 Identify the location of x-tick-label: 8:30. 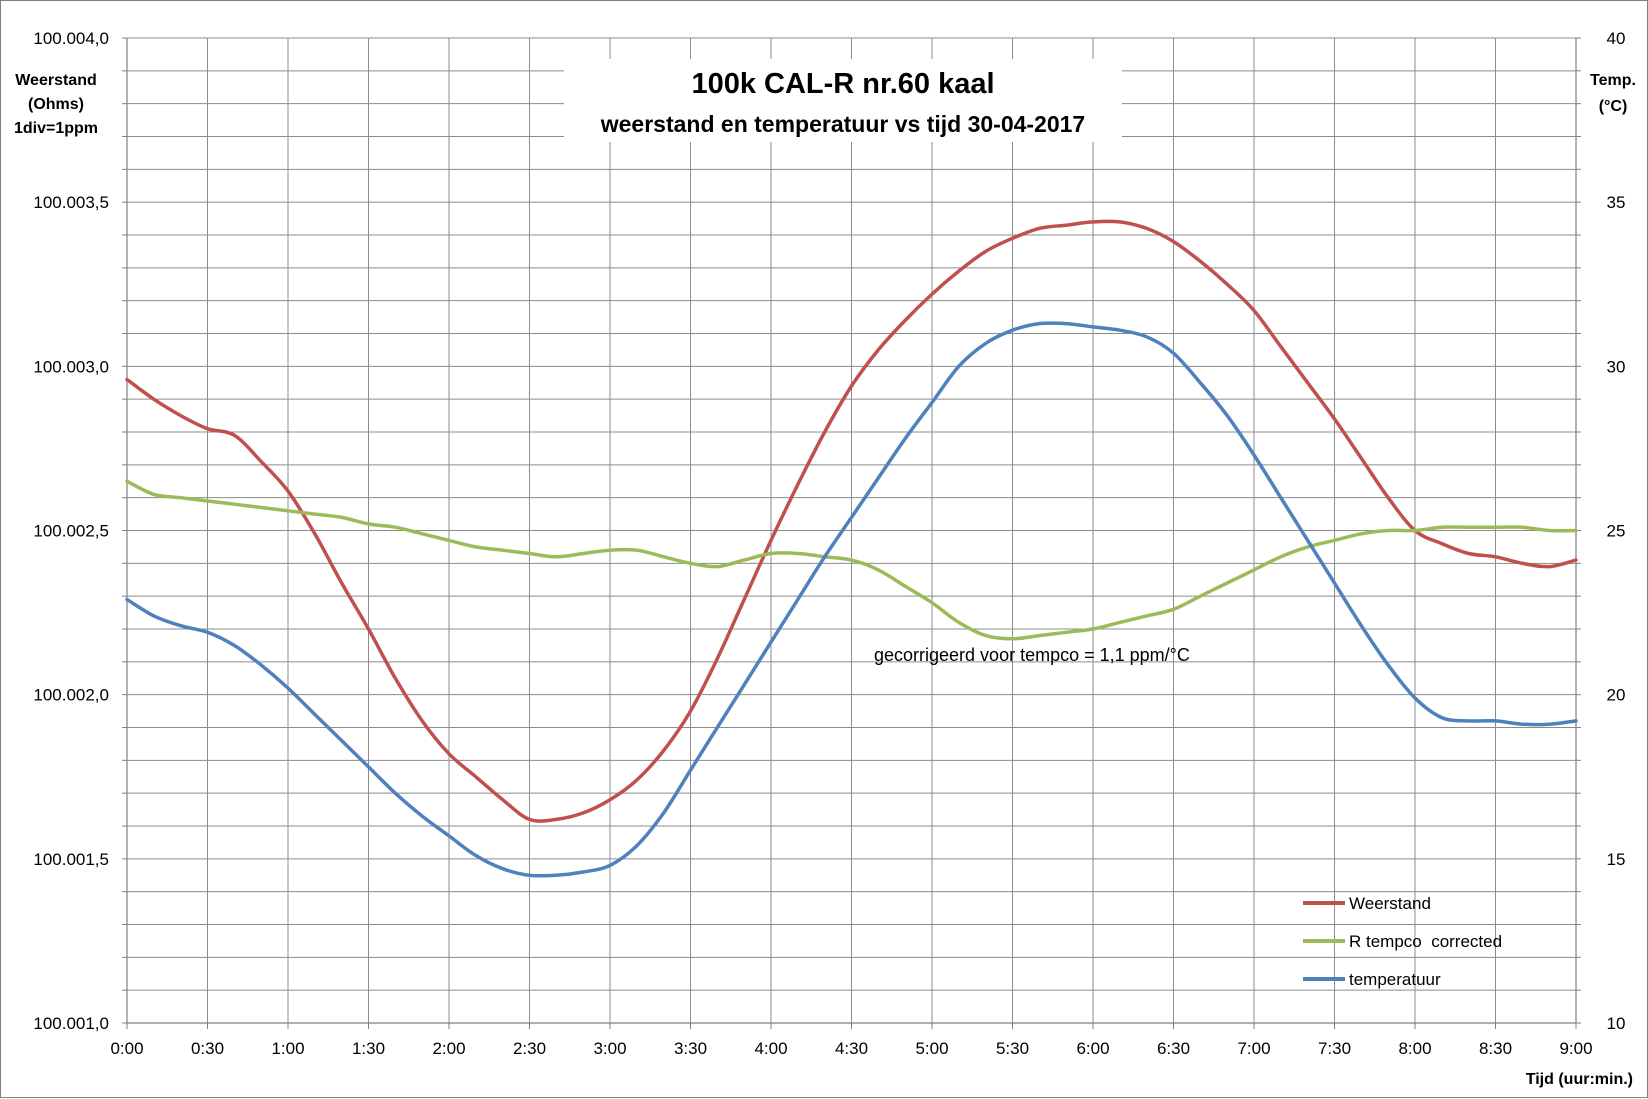
(1495, 1048).